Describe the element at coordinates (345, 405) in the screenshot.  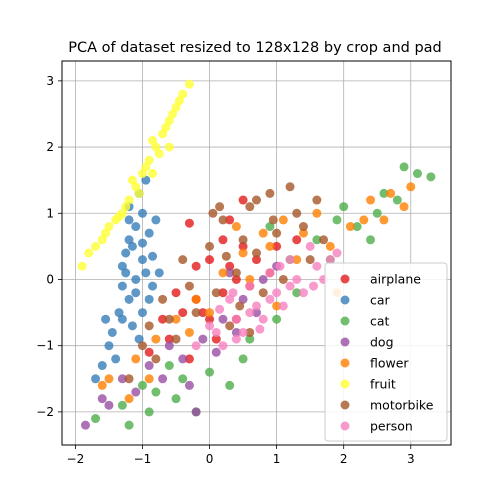
I see `legend-marker-motorbike` at that location.